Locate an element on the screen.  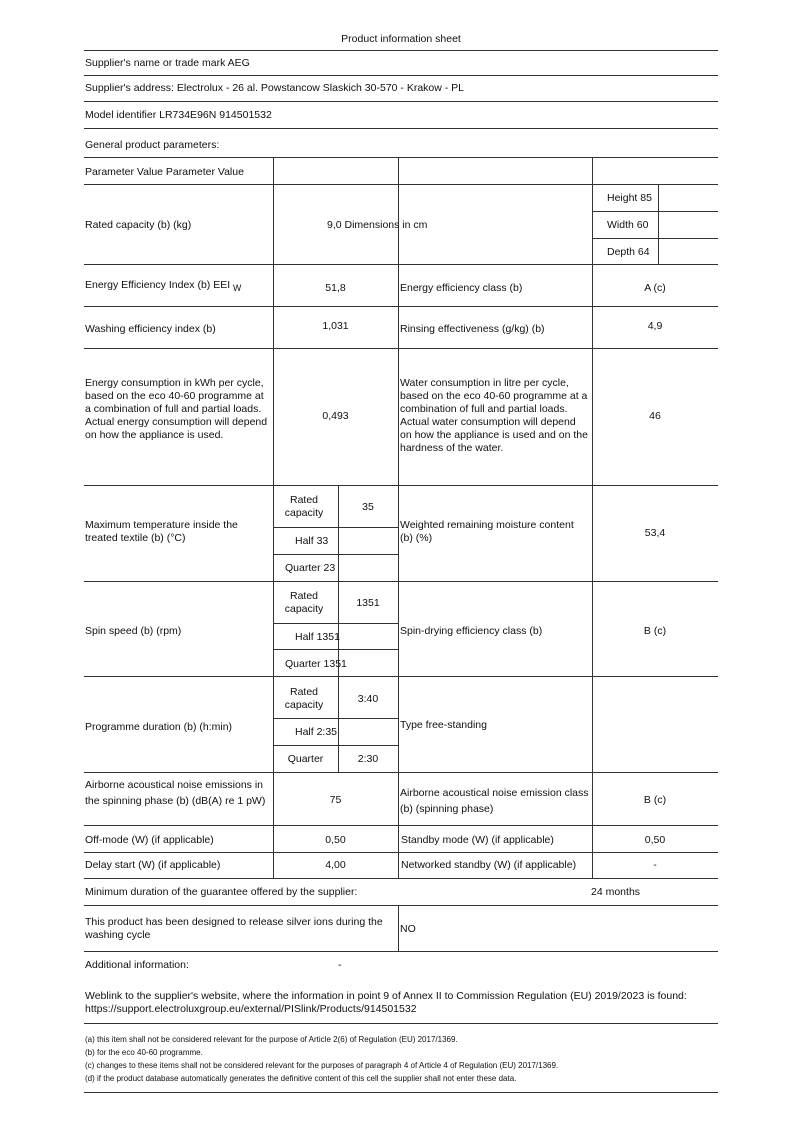
guarantee-value: 24 months is located at coordinates (616, 892).